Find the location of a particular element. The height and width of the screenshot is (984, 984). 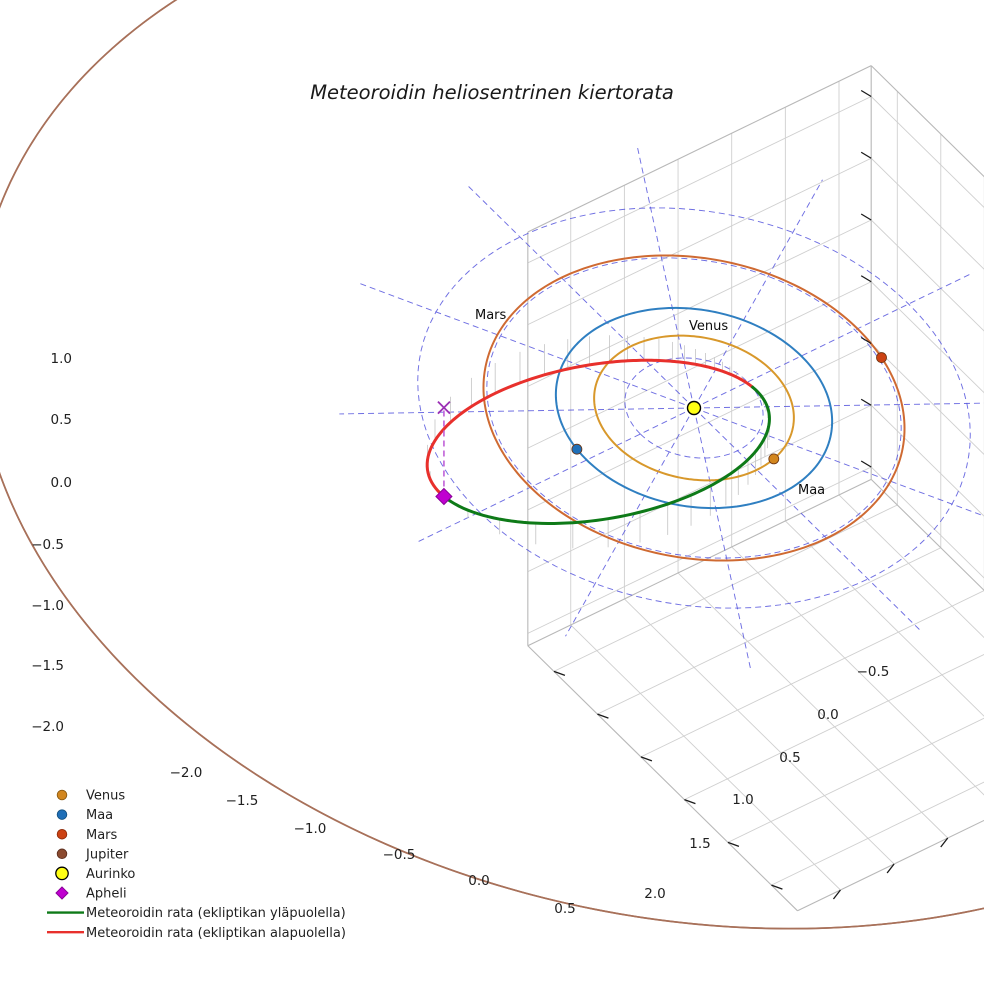

x-axis-tick-label: −0.5 is located at coordinates (399, 855).